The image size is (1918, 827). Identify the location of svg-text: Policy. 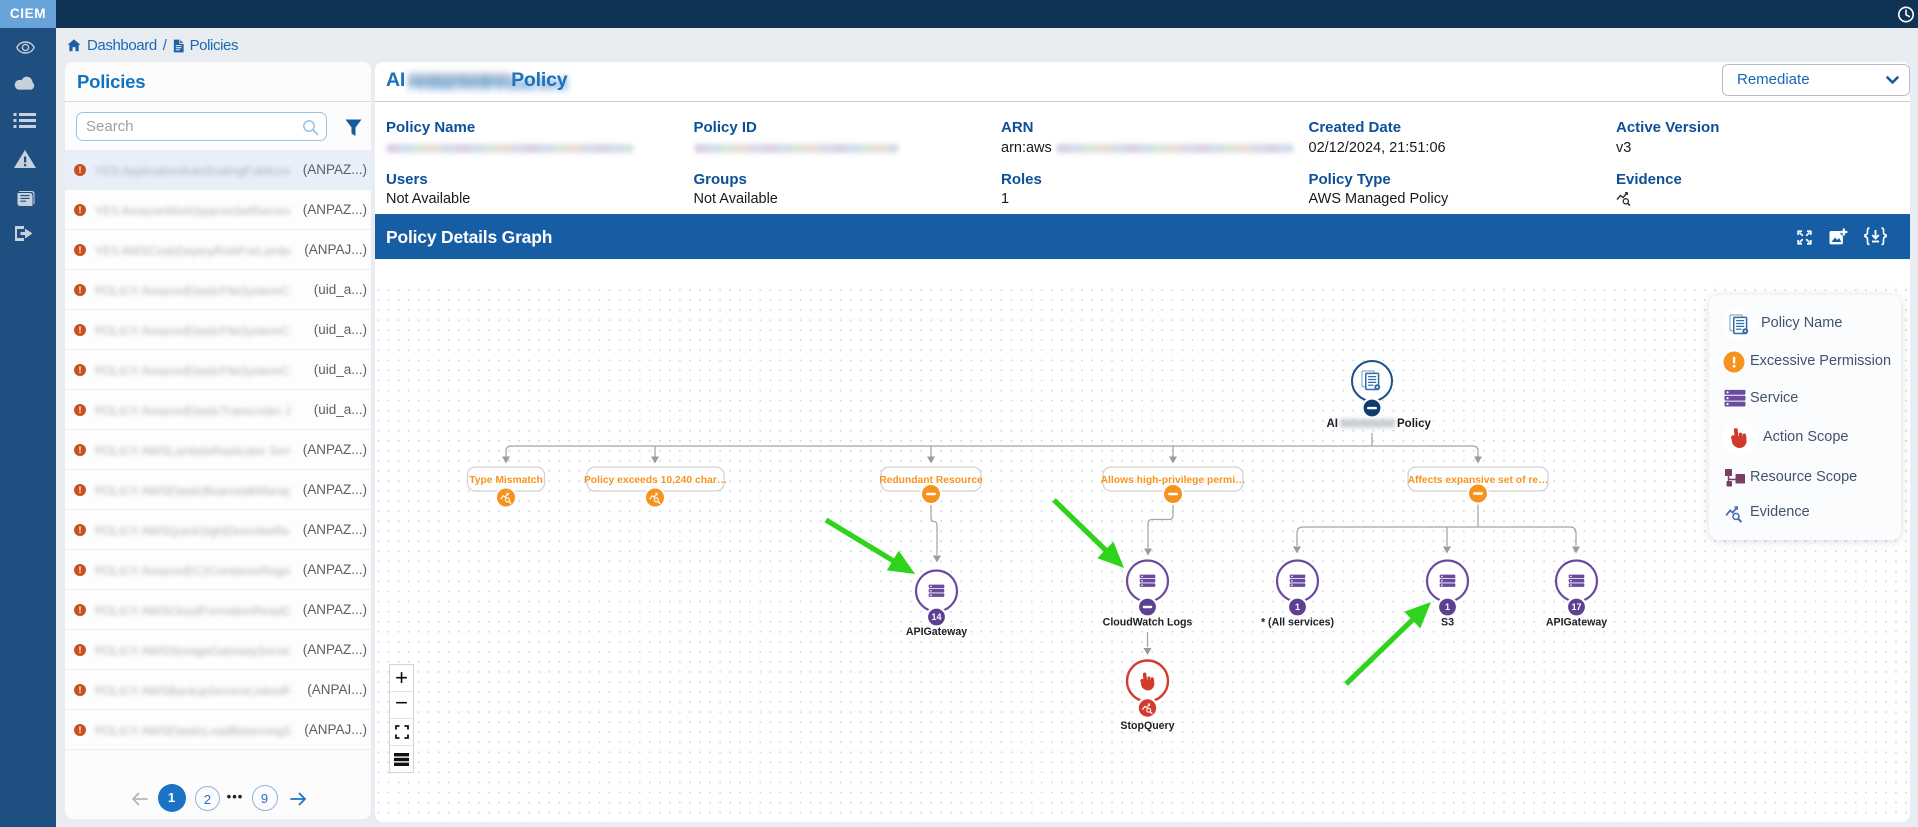
(1414, 424).